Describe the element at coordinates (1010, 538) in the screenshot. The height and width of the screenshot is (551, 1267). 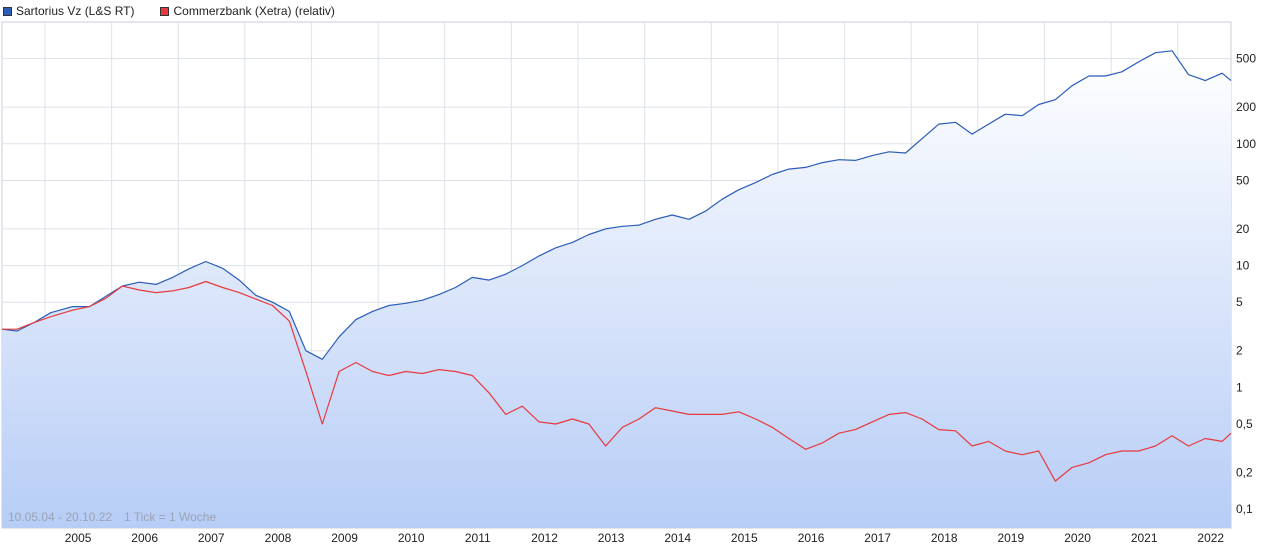
I see `x-tick-label: 2019` at that location.